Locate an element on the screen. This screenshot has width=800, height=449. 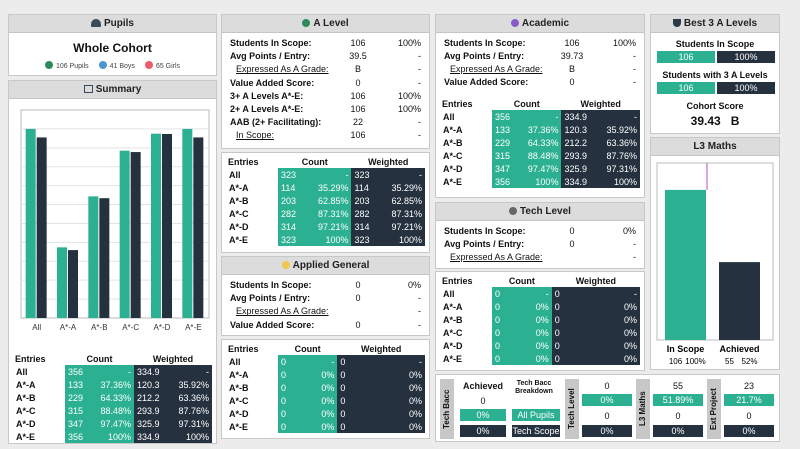
weighted-value: 323 is located at coordinates (365, 174).